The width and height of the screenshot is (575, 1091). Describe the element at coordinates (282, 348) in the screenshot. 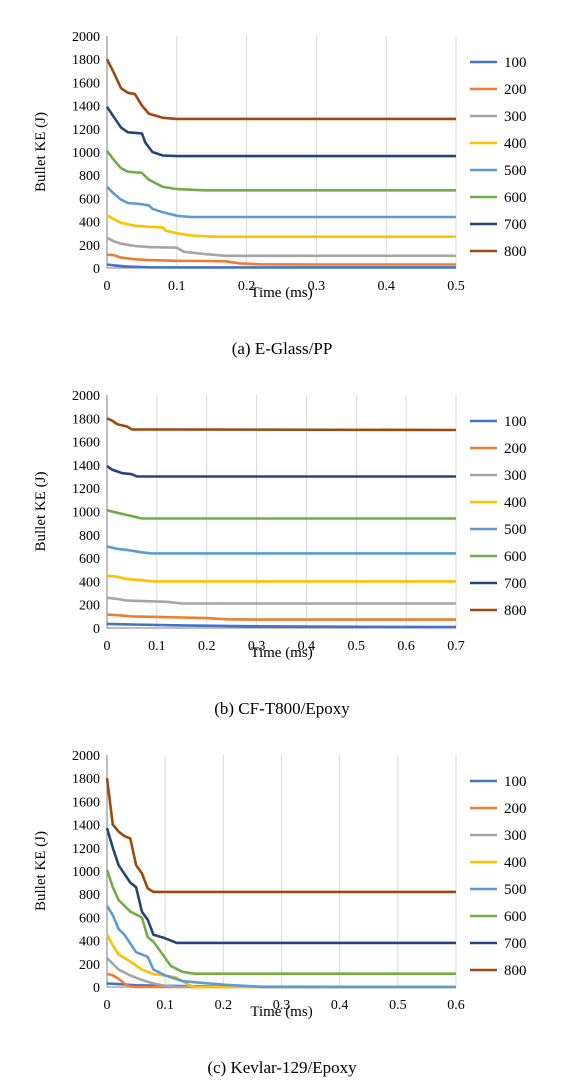

I see `panel-caption: (a) E-Glass/PP` at that location.